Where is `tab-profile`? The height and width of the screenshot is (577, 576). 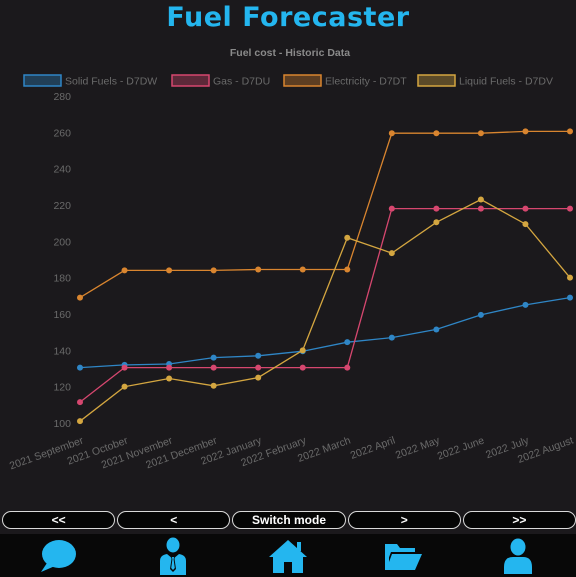
tab-profile is located at coordinates (173, 555).